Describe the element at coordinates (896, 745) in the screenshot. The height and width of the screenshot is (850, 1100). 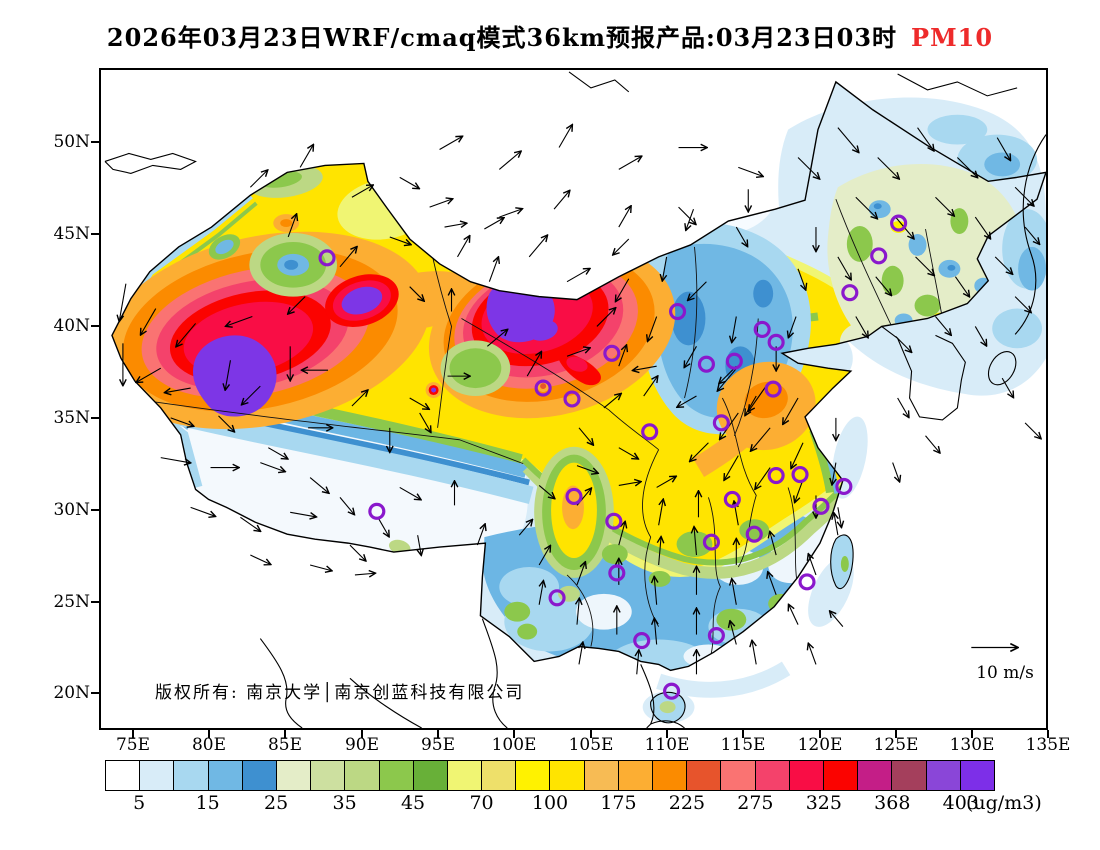
I see `lon-tick-label: 125E` at that location.